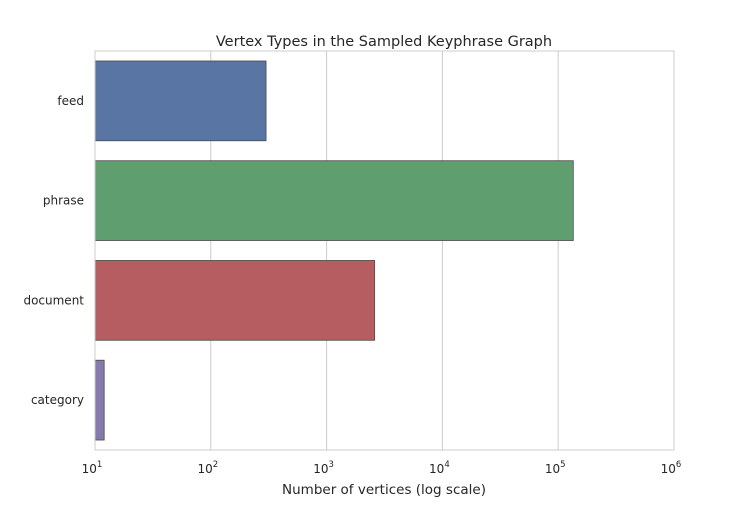 This screenshot has width=748, height=514. Describe the element at coordinates (99, 400) in the screenshot. I see `bar-category` at that location.